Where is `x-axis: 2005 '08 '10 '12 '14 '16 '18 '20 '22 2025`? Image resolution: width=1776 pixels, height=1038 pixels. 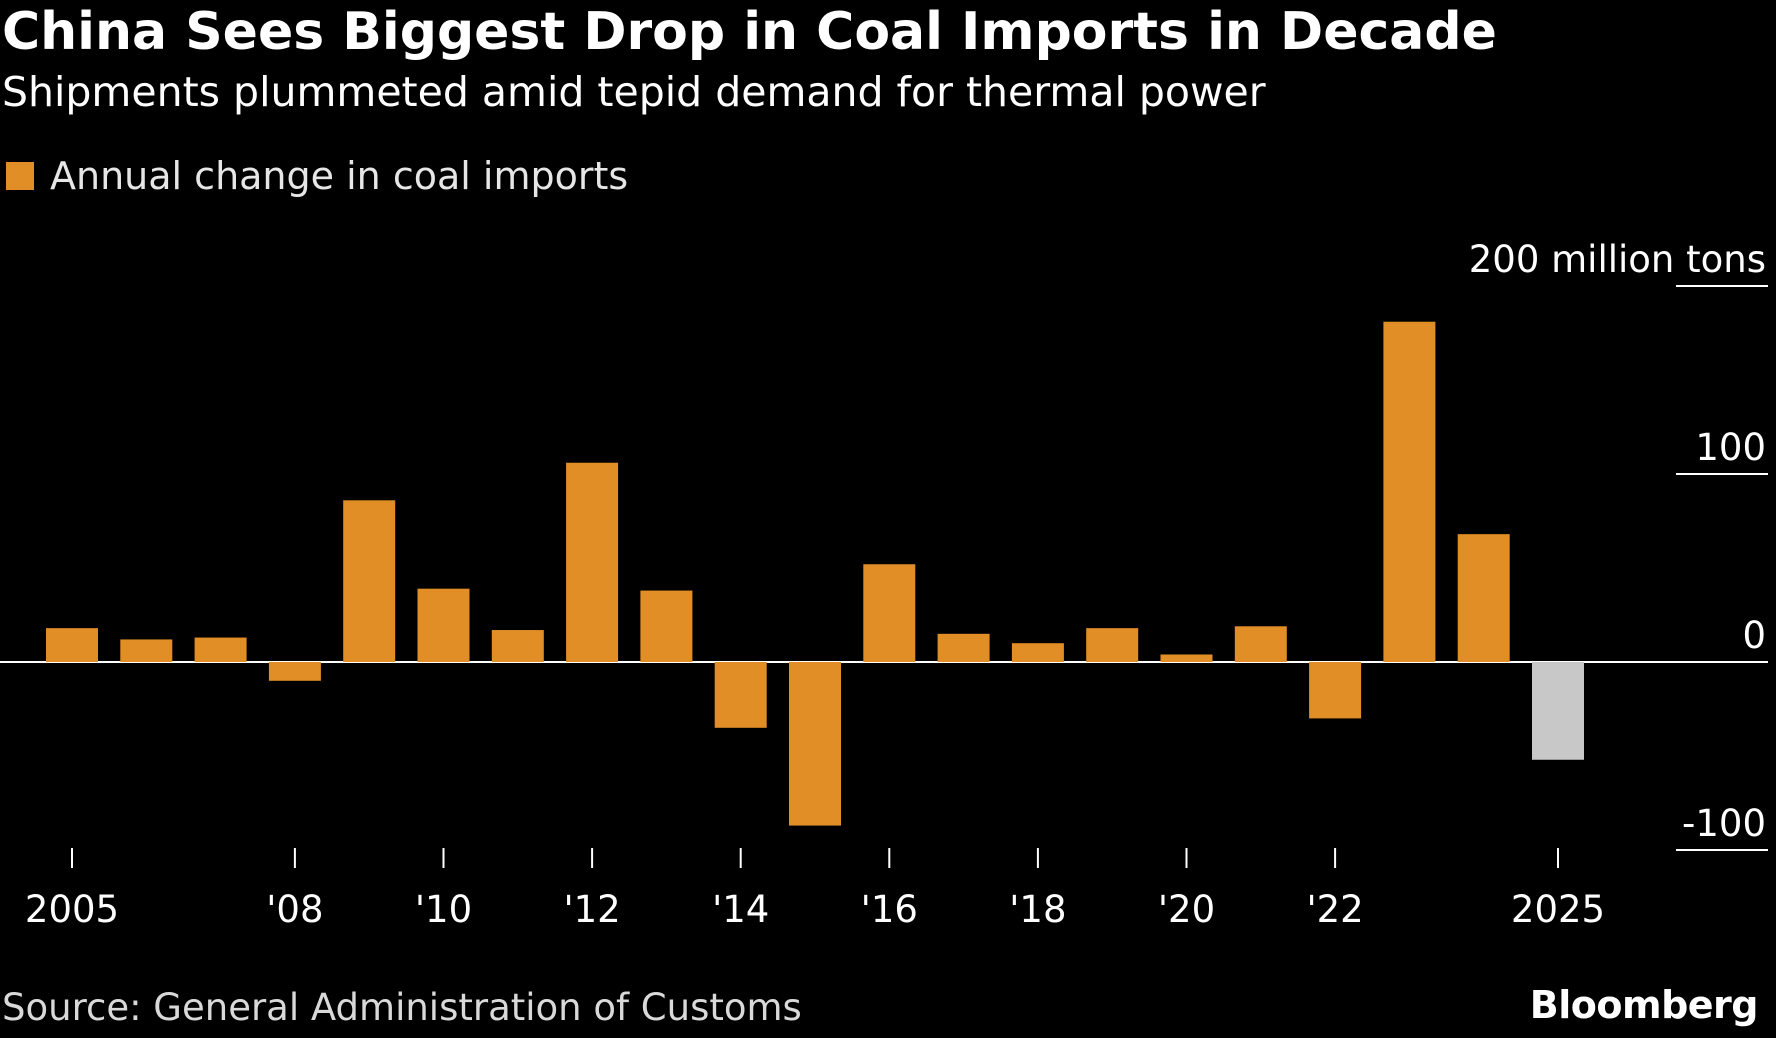 x-axis: 2005 '08 '10 '12 '14 '16 '18 '20 '22 2025 is located at coordinates (815, 889).